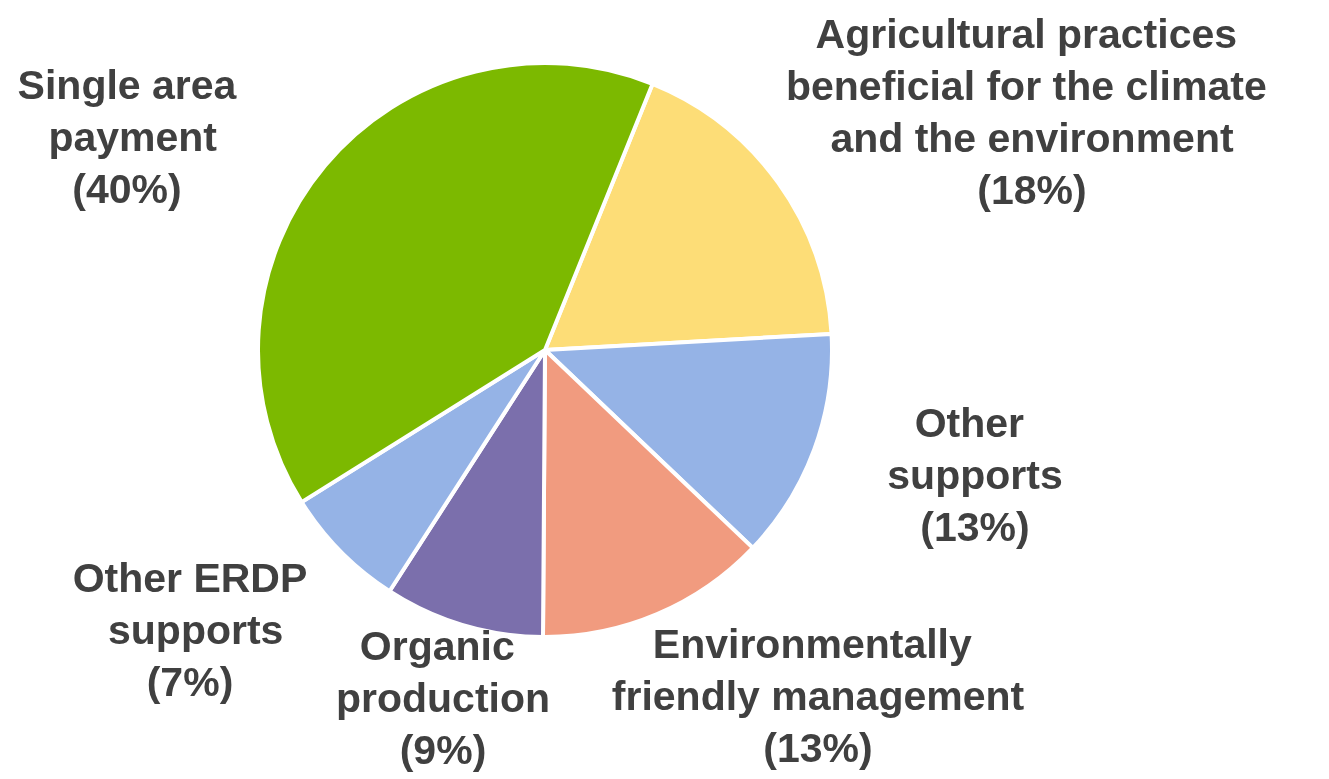  I want to click on data-label: (7%), so click(190, 682).